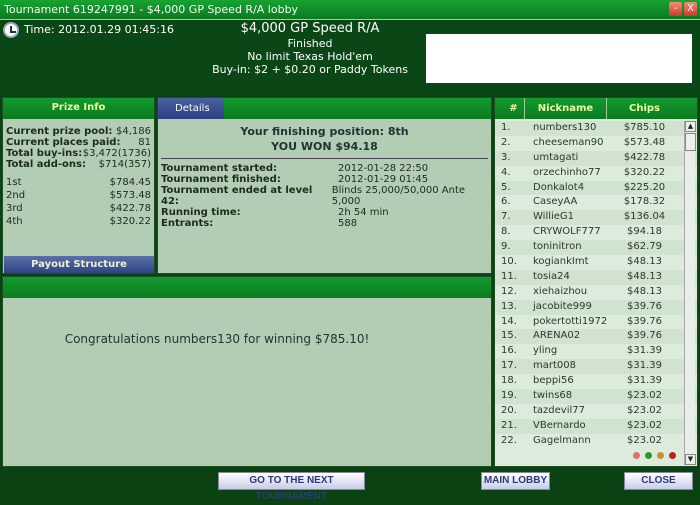 This screenshot has width=700, height=505. Describe the element at coordinates (644, 202) in the screenshot. I see `chips-cell: $178.32` at that location.